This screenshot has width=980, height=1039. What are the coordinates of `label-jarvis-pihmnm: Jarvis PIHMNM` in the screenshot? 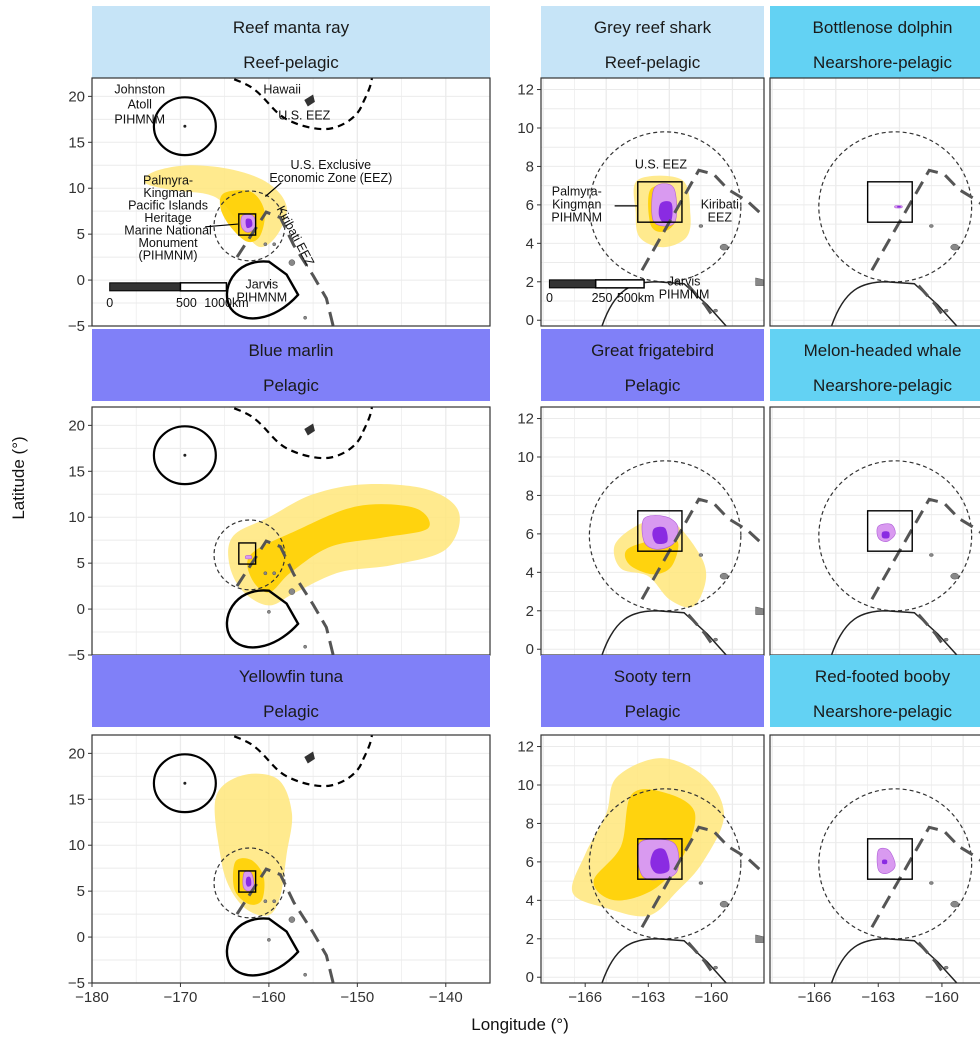 It's located at (261, 290).